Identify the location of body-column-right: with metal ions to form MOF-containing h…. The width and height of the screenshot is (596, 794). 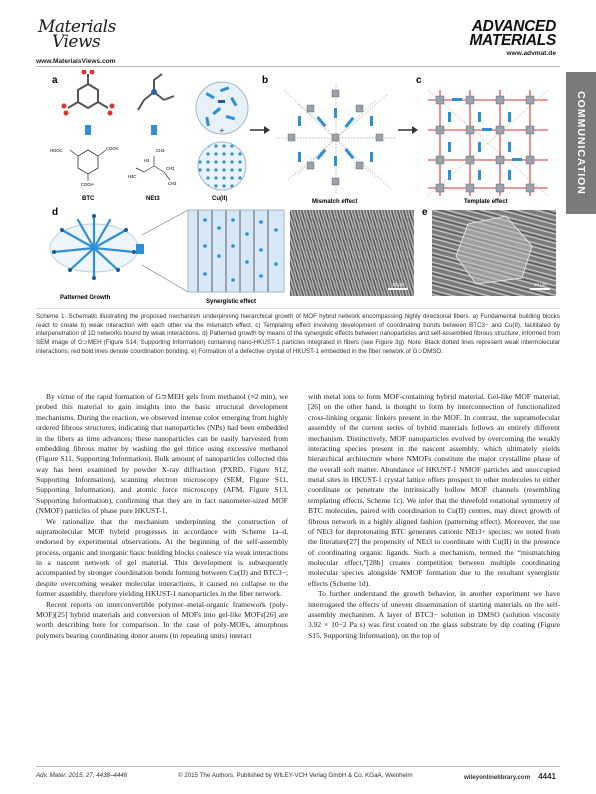
(434, 516).